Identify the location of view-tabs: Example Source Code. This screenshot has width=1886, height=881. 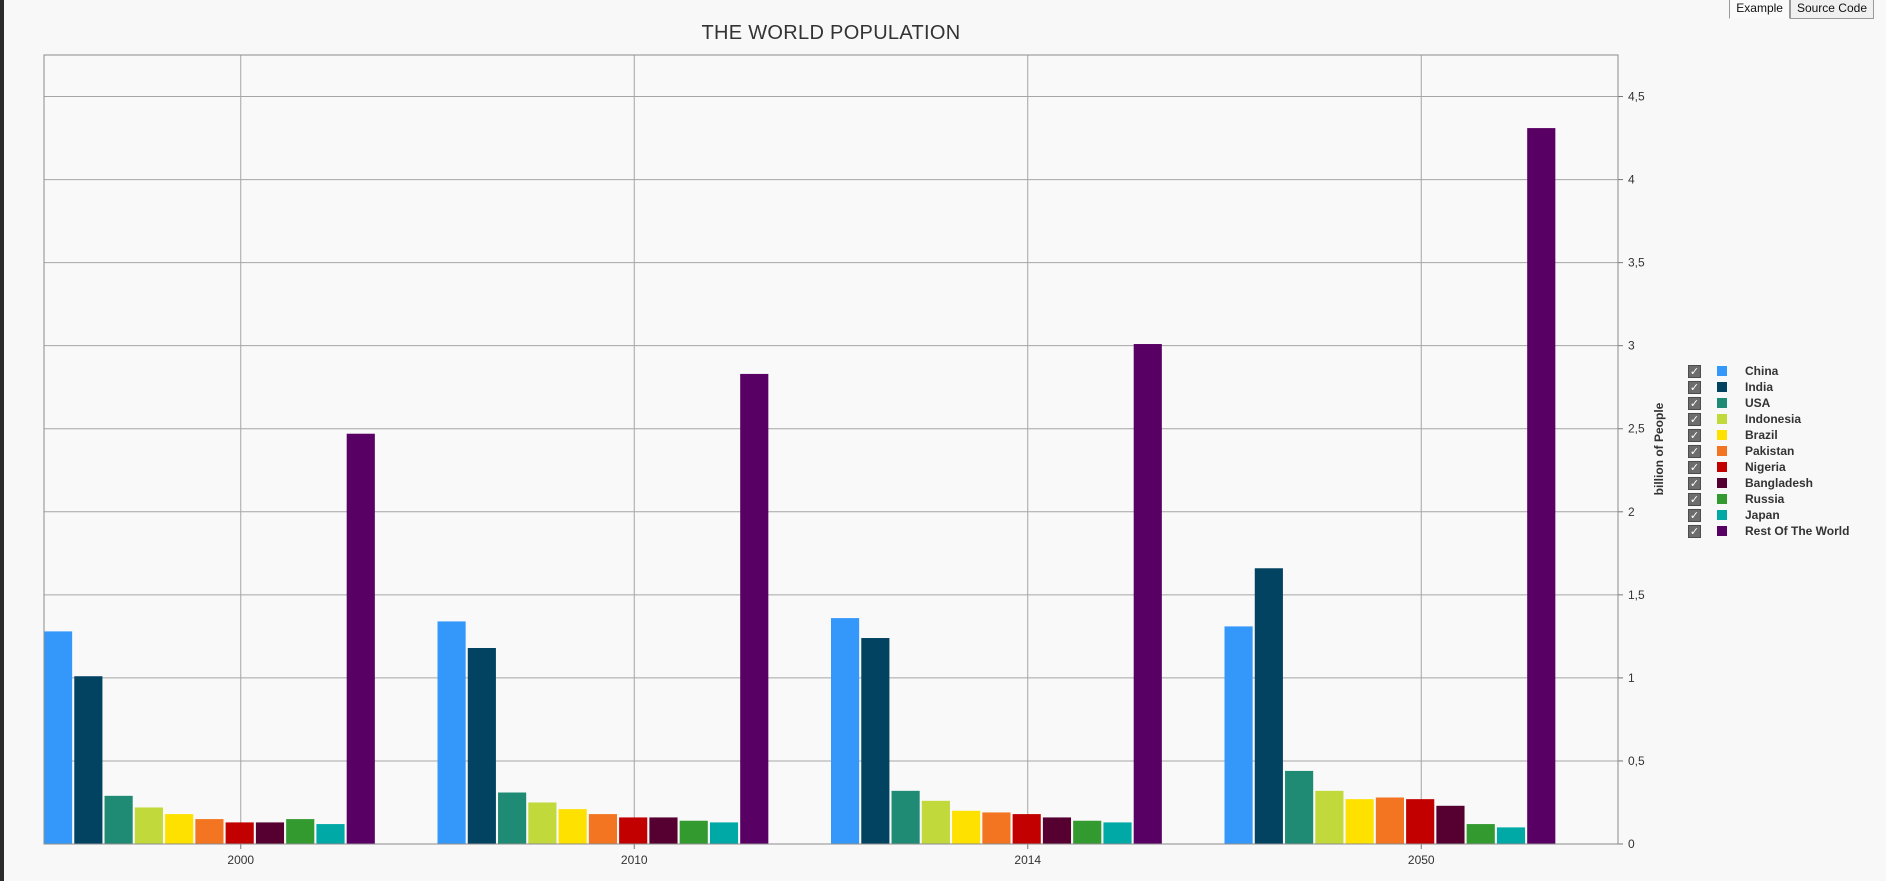
(1801, 9).